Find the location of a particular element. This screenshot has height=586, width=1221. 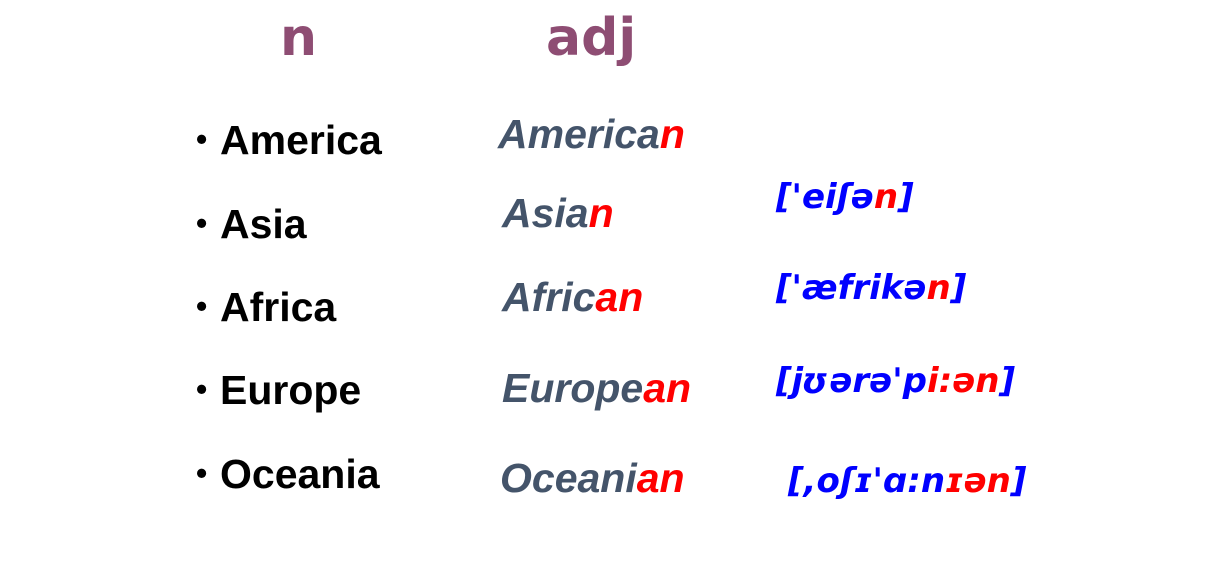

phonetic-european: [jʊərə'pi:ən] is located at coordinates (895, 381).